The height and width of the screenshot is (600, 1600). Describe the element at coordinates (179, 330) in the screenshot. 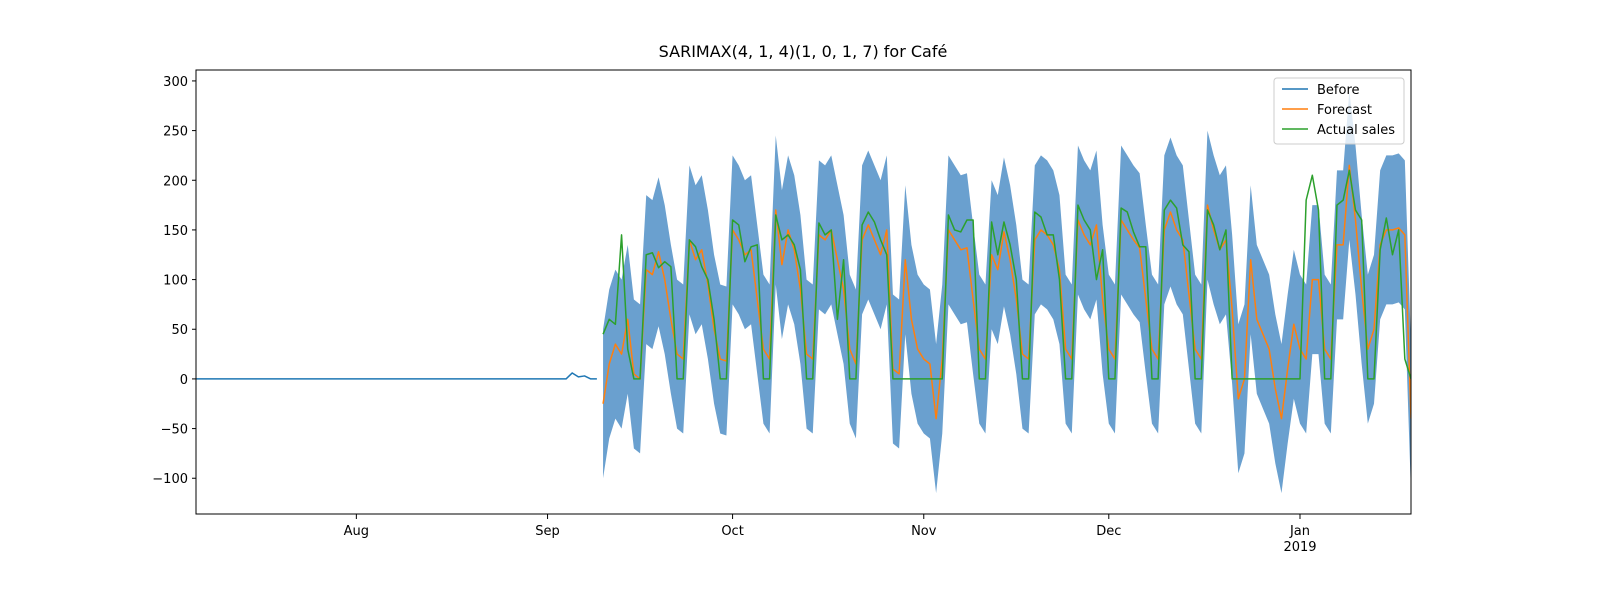

I see `y-tick-label: 50` at that location.